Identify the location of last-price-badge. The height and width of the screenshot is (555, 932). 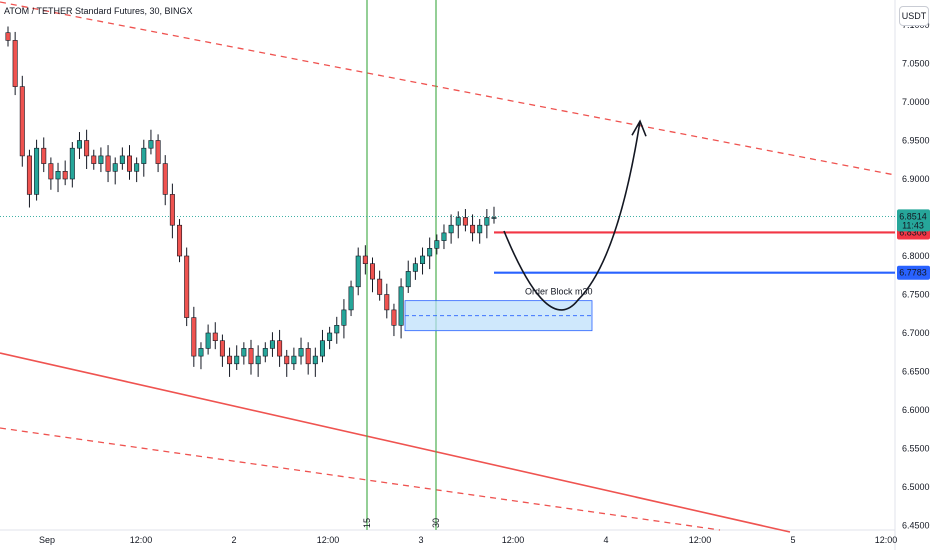
(913, 220).